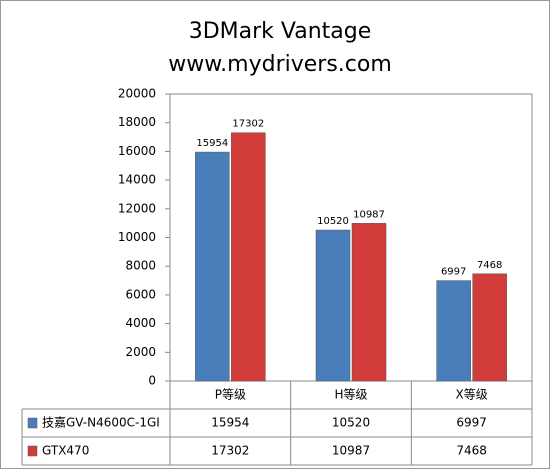  I want to click on data-label: 15954, so click(212, 143).